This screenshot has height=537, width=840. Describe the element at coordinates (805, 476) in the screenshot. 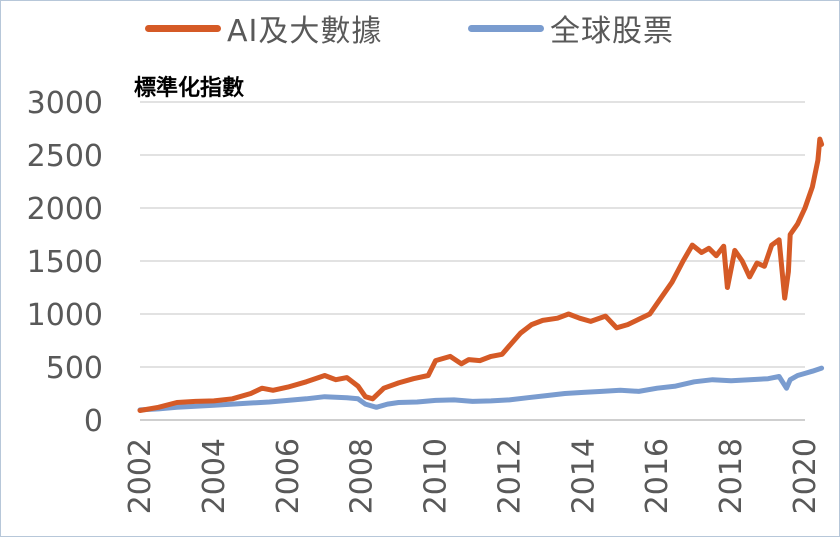

I see `x-tick-label-2020: 2020` at that location.